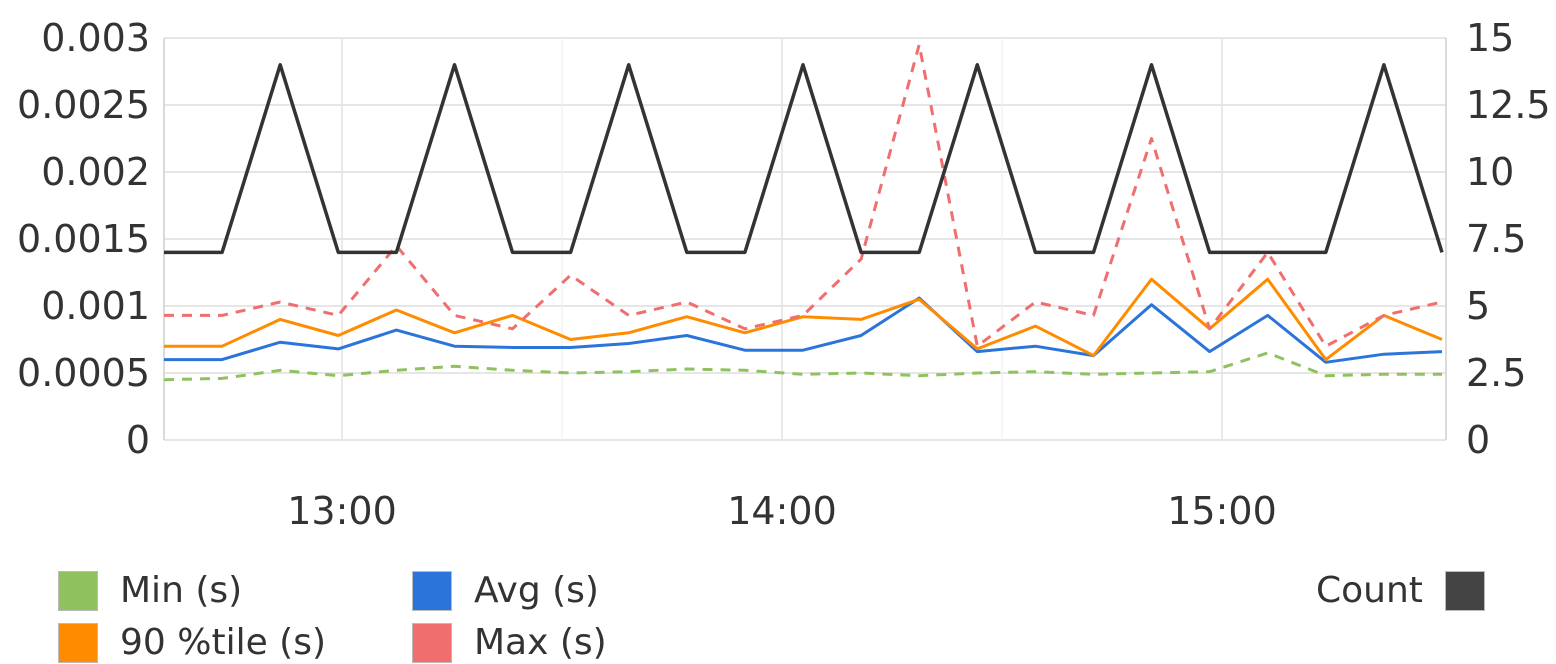 The image size is (1556, 664). I want to click on legend-label-90tile: 90 %tile (s), so click(223, 642).